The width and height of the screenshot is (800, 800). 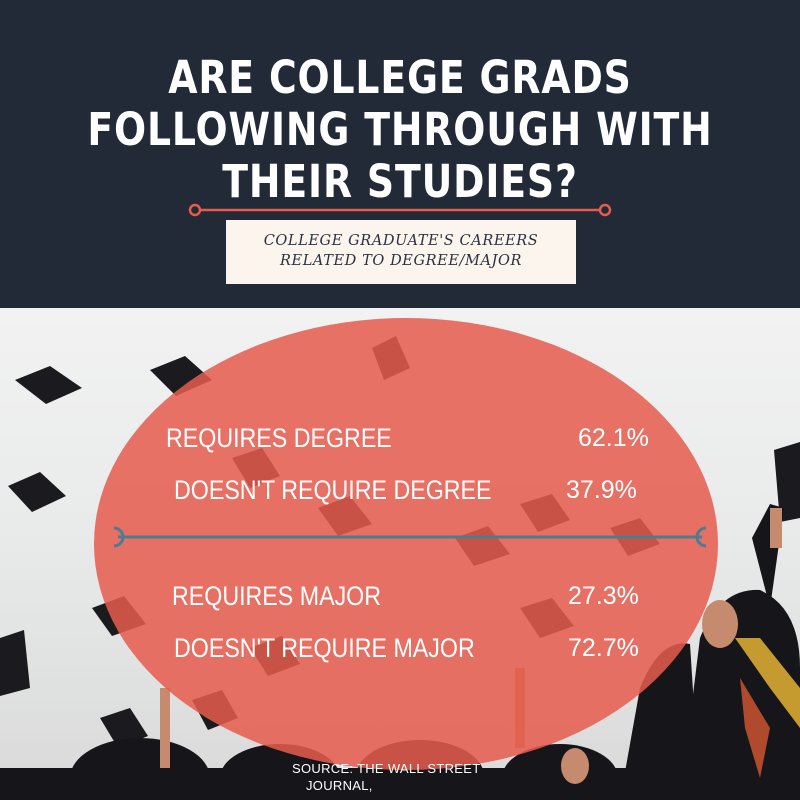 What do you see at coordinates (410, 537) in the screenshot?
I see `stats-divider` at bounding box center [410, 537].